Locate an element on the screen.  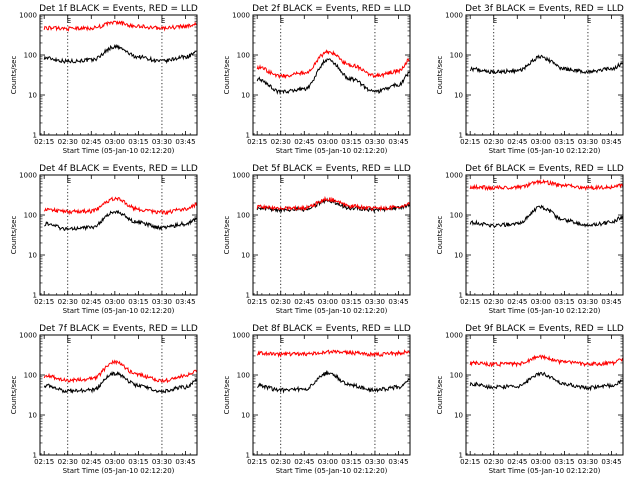
chart-title: Det 6f BLACK = Events, RED = LLD is located at coordinates (544, 169).